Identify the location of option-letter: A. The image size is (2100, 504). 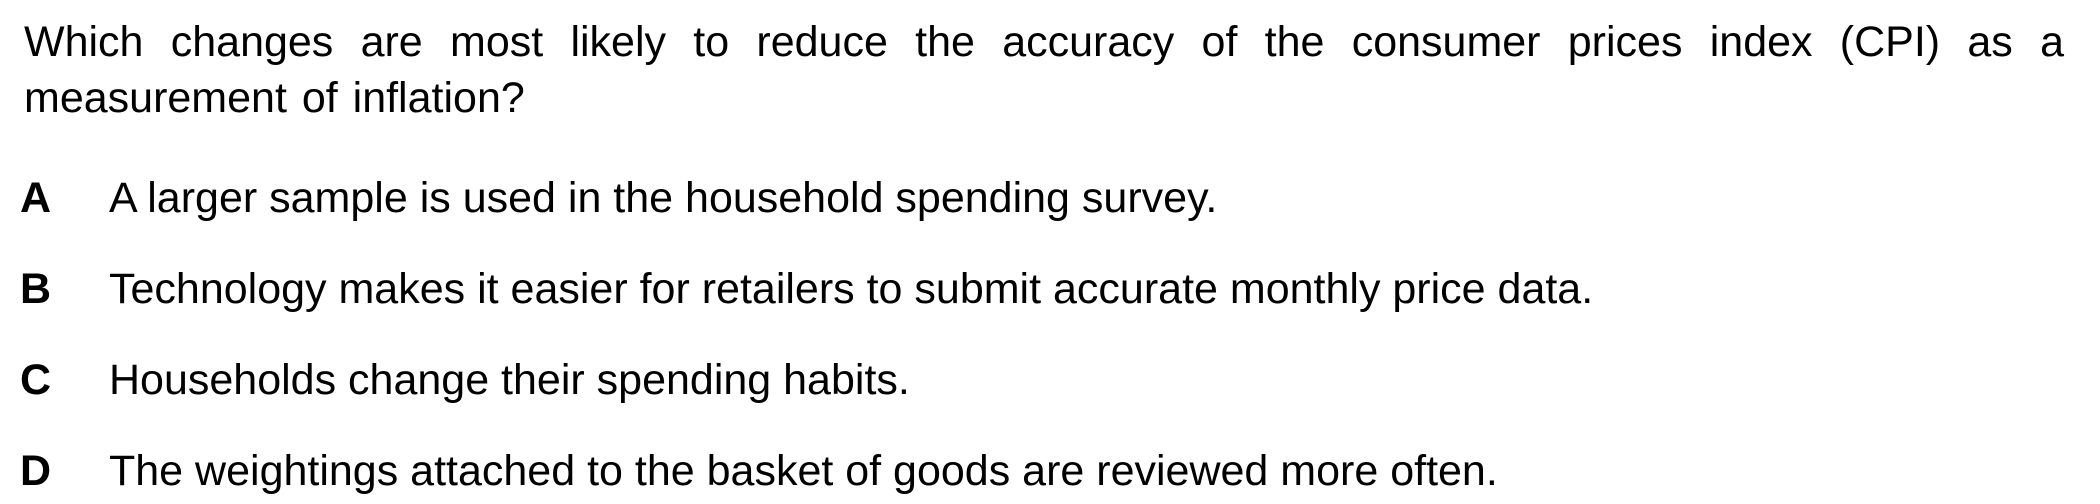
(36, 198).